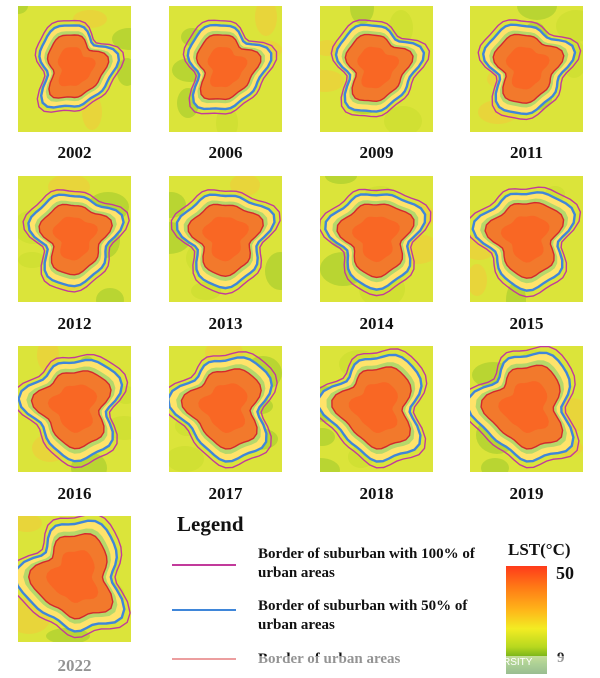 The height and width of the screenshot is (678, 600). What do you see at coordinates (526, 493) in the screenshot?
I see `panel-year-label: 2019` at bounding box center [526, 493].